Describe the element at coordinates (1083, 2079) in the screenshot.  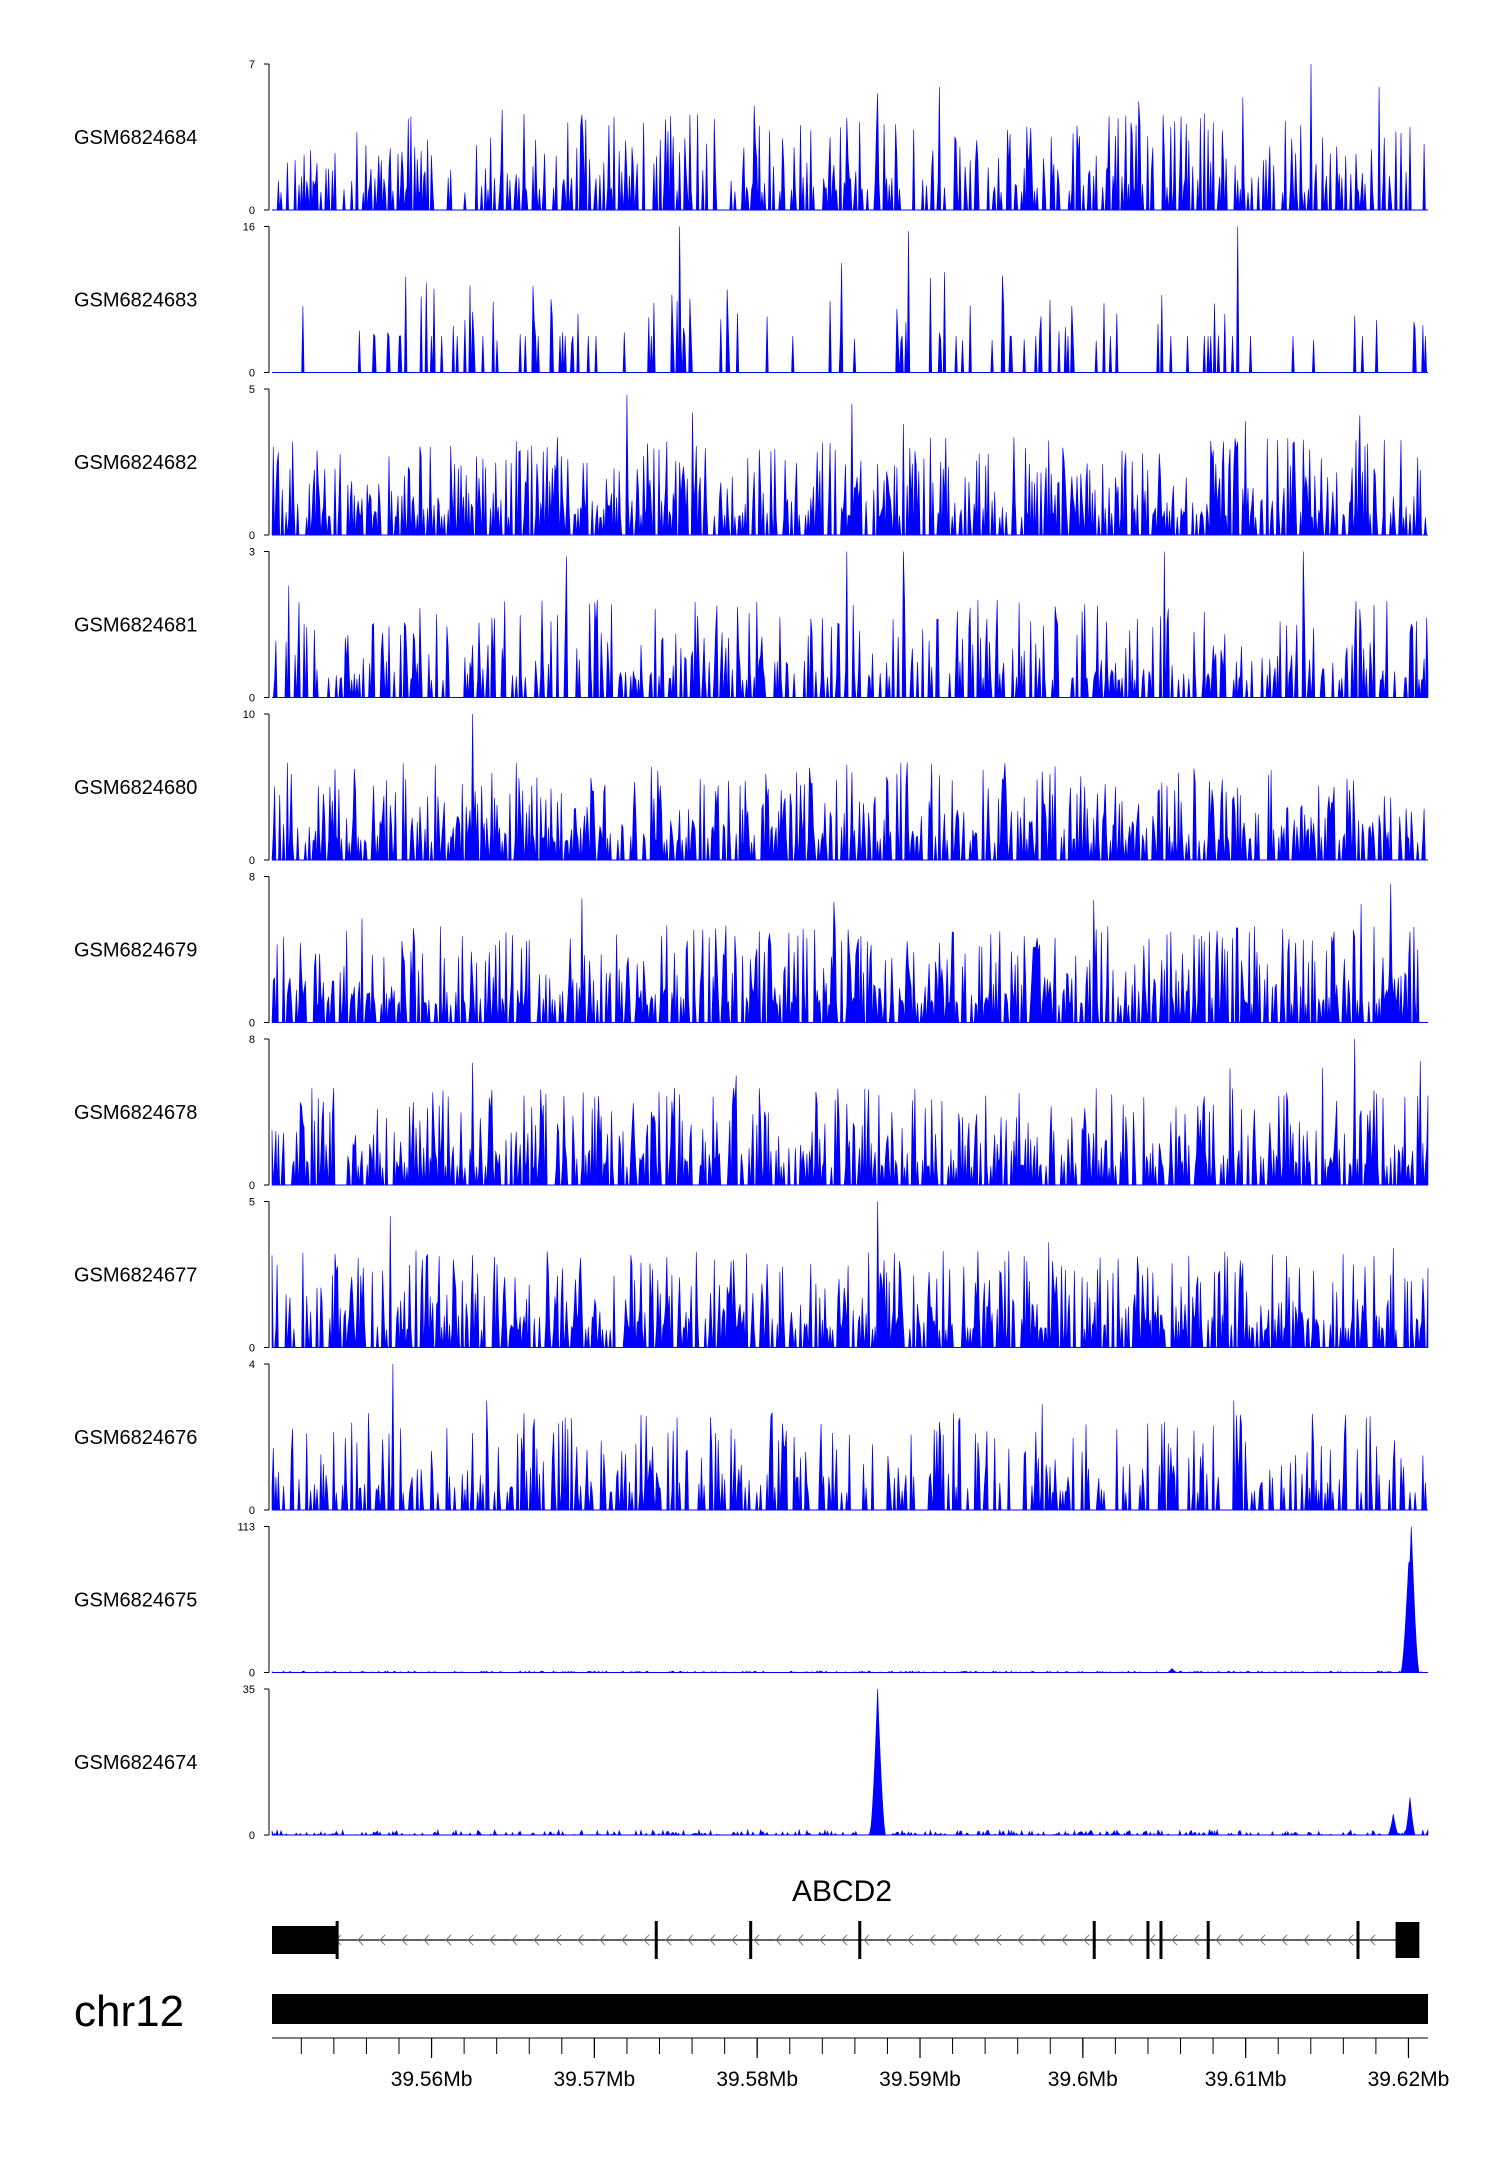
I see `x-tick-label: 39.6Mb` at that location.